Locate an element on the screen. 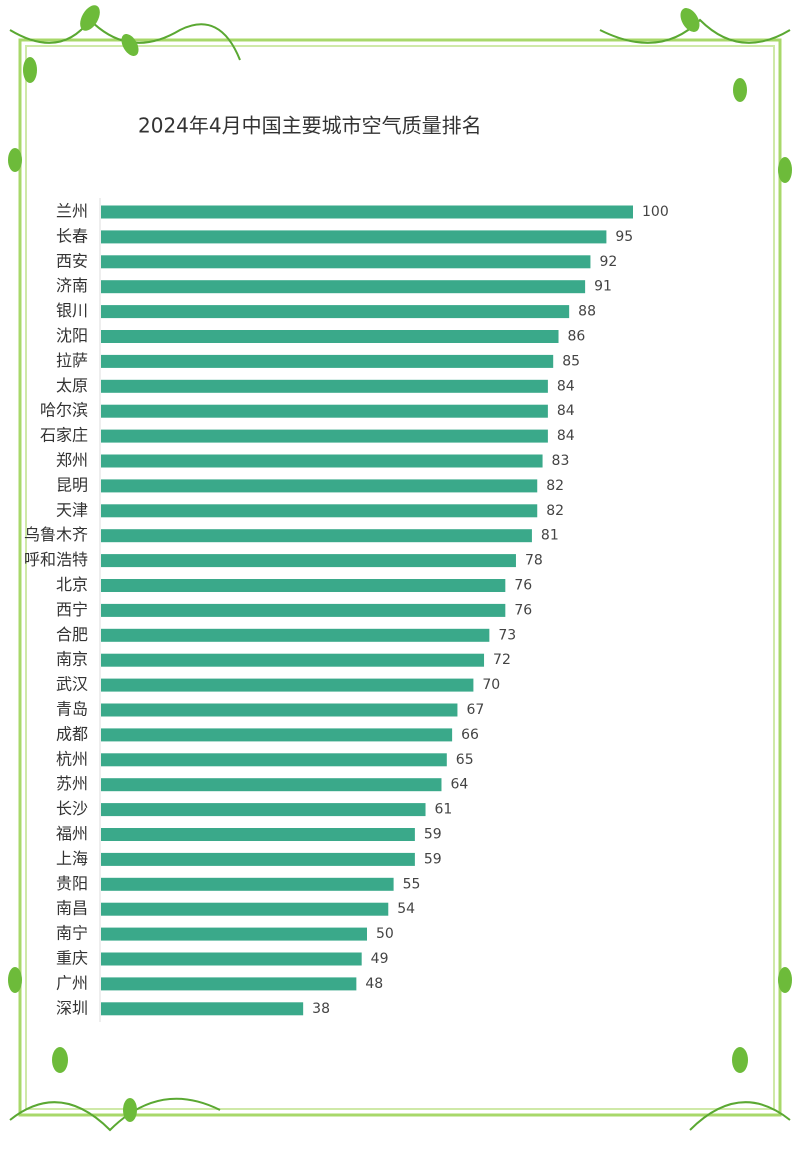 The width and height of the screenshot is (800, 1157). value-label: 81 is located at coordinates (550, 536).